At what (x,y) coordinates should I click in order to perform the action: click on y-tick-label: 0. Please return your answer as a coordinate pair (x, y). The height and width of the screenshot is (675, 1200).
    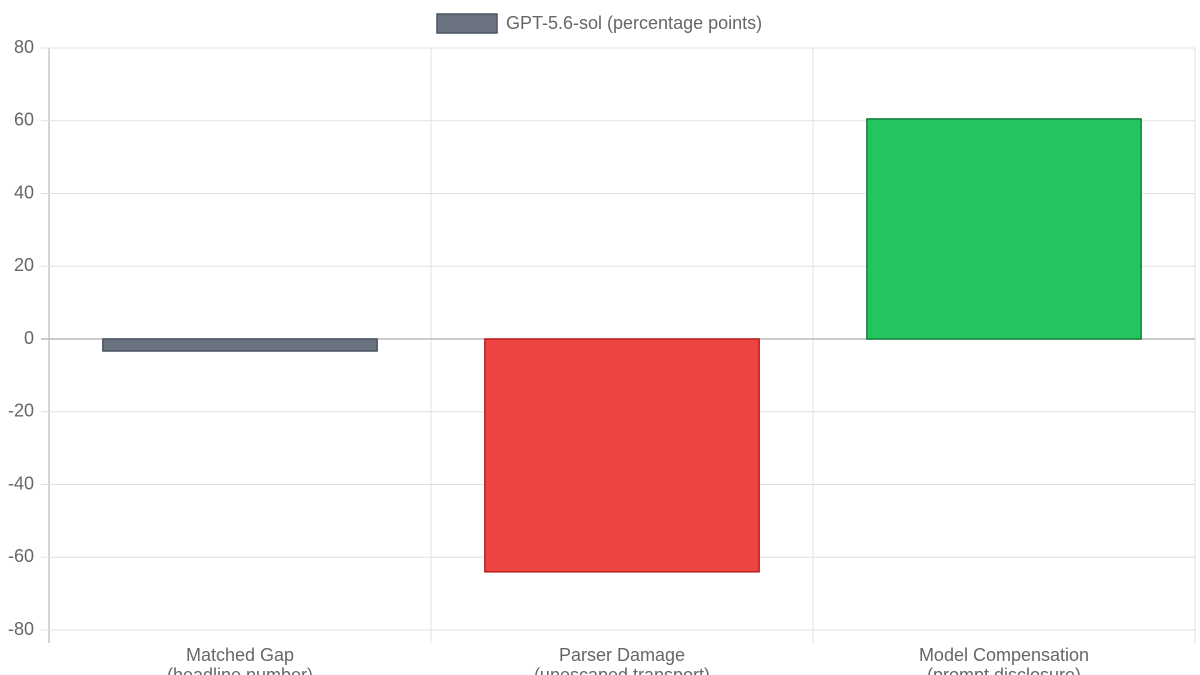
    Looking at the image, I should click on (29, 338).